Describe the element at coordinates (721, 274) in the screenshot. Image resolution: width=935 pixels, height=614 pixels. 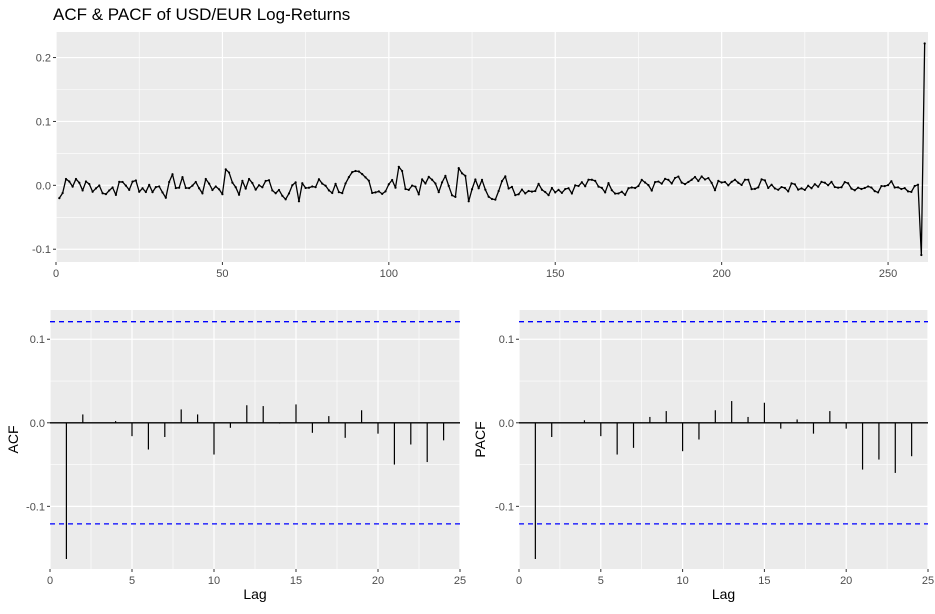
I see `series-x-tick-label: 200` at that location.